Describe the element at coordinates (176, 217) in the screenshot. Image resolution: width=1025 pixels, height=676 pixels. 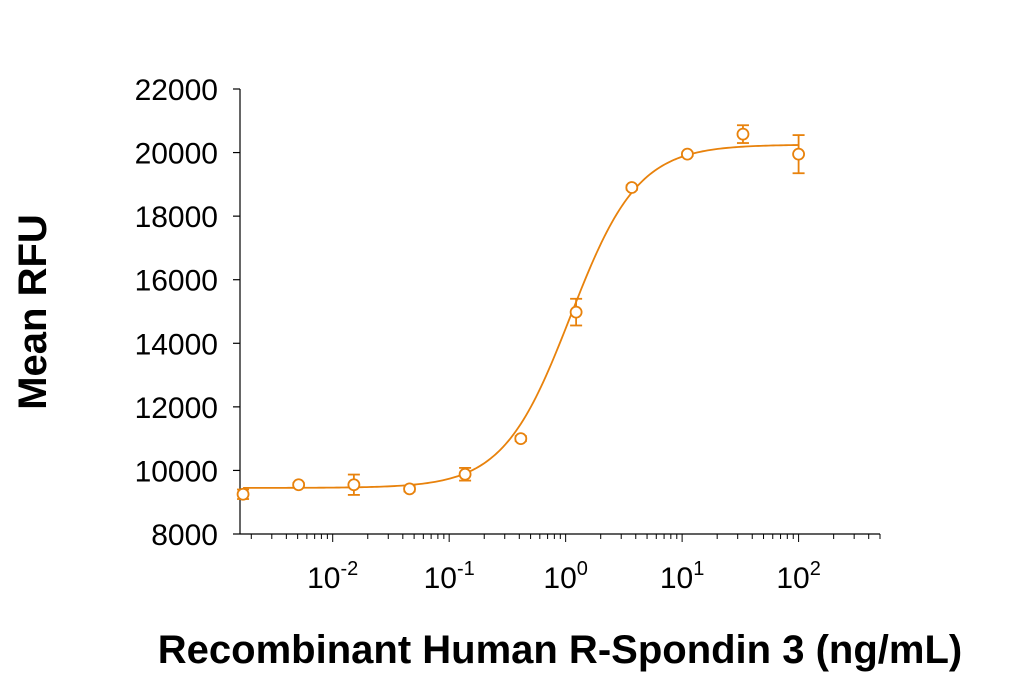
I see `y-tick-label: 18000` at that location.